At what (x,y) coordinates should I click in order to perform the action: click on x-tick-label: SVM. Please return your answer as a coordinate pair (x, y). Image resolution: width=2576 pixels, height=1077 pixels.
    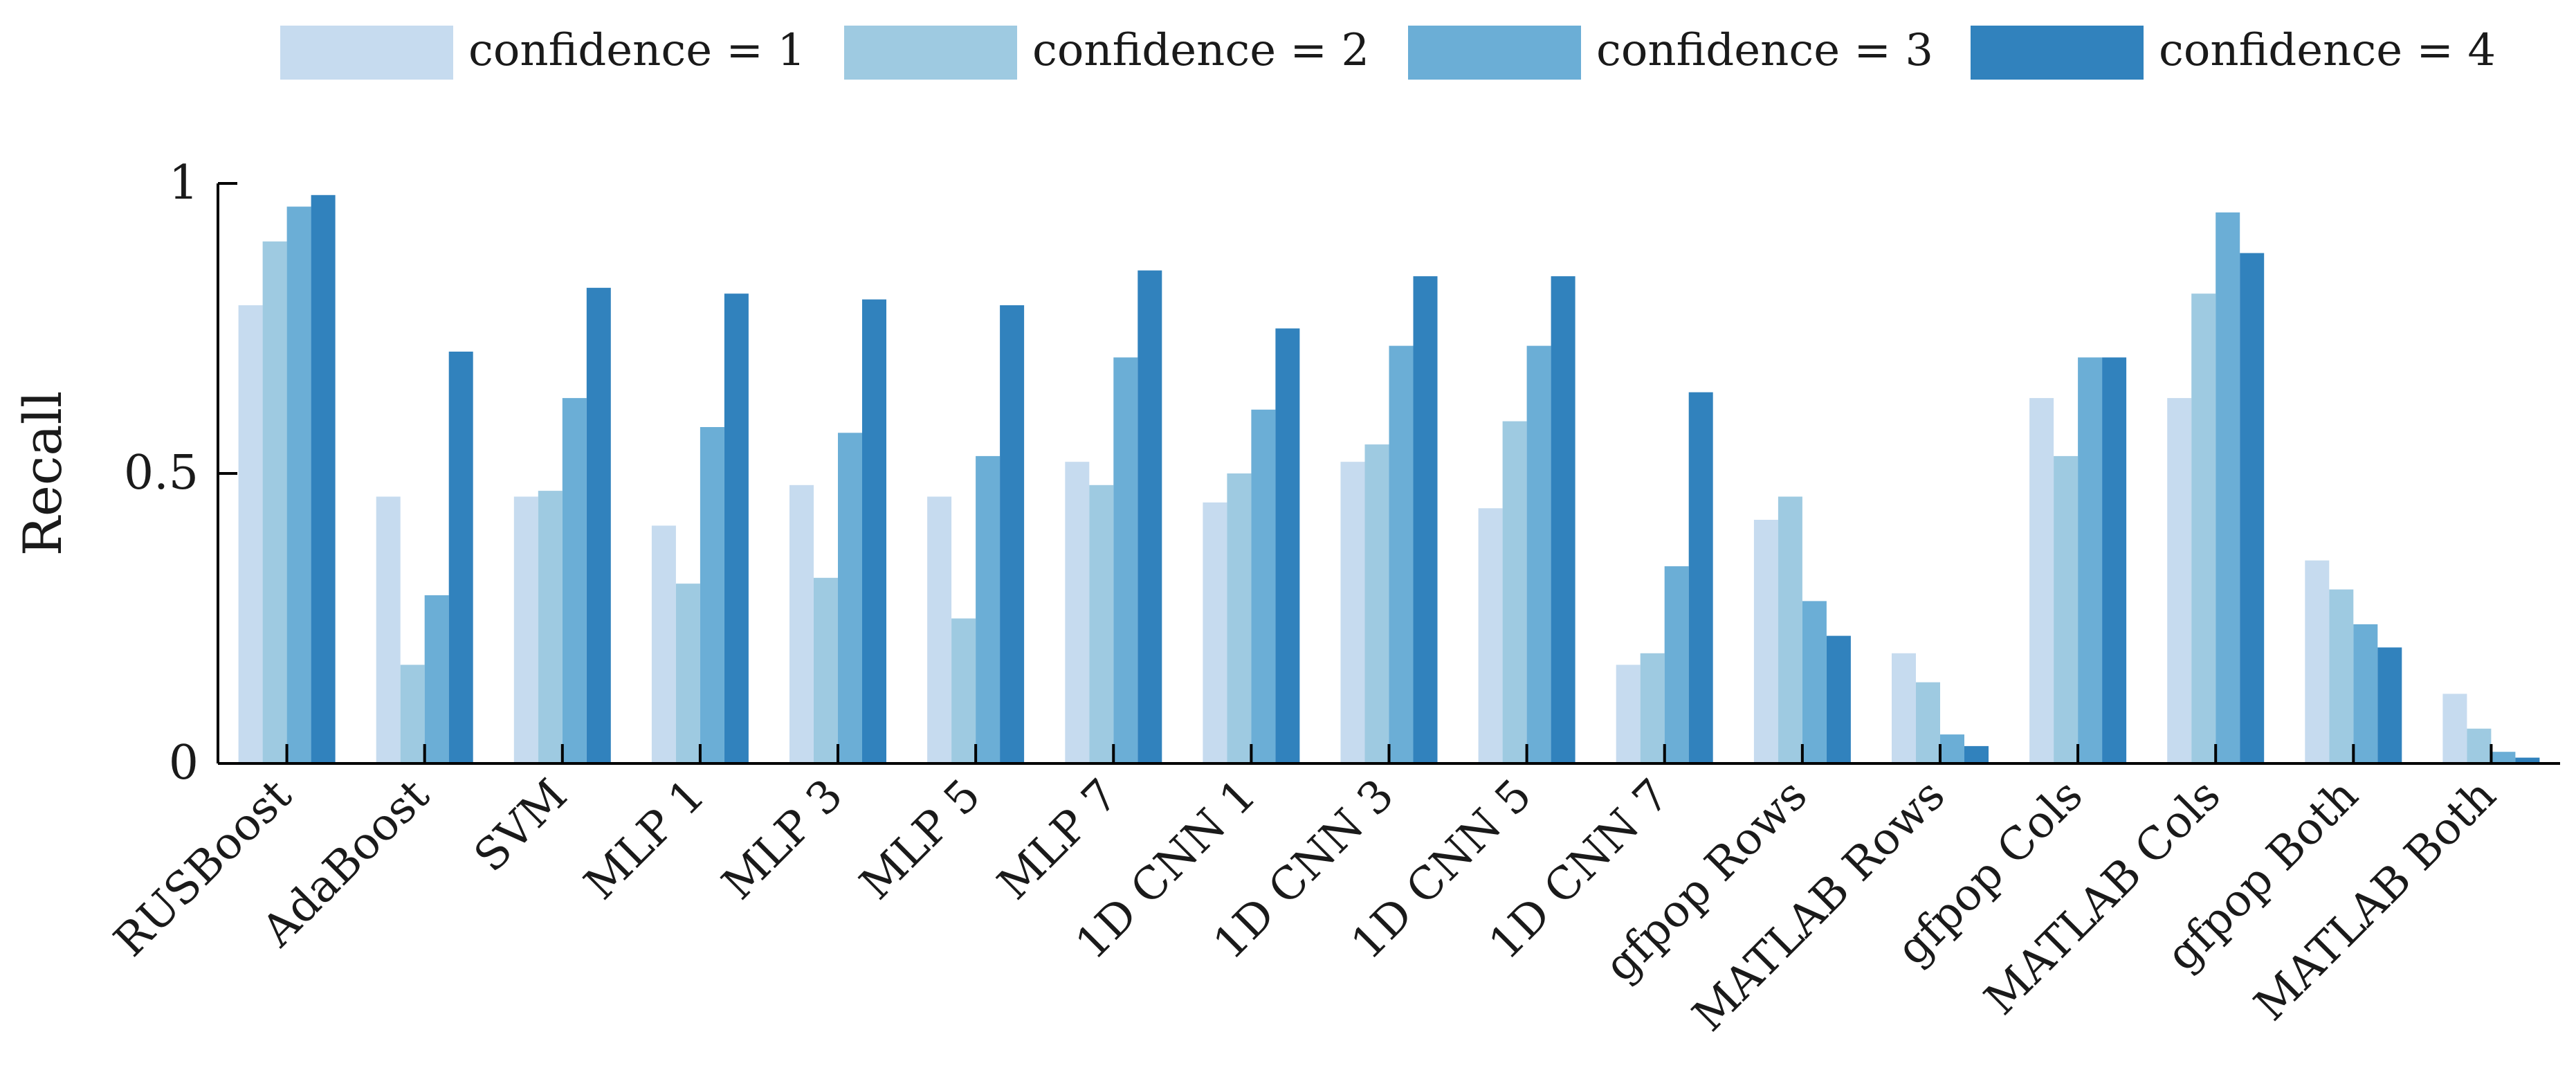
    Looking at the image, I should click on (521, 826).